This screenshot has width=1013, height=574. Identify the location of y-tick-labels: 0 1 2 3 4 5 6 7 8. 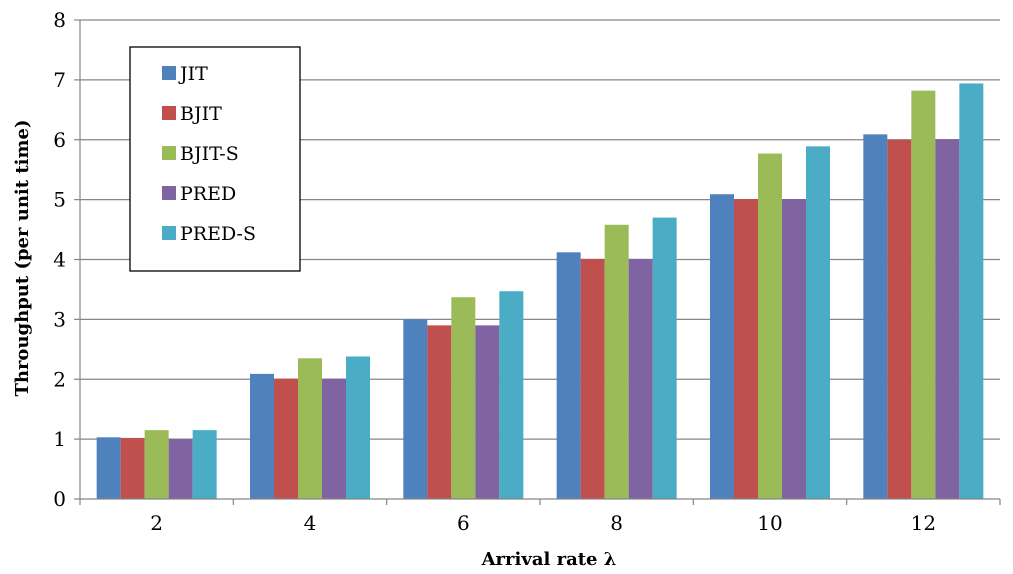
(59, 259).